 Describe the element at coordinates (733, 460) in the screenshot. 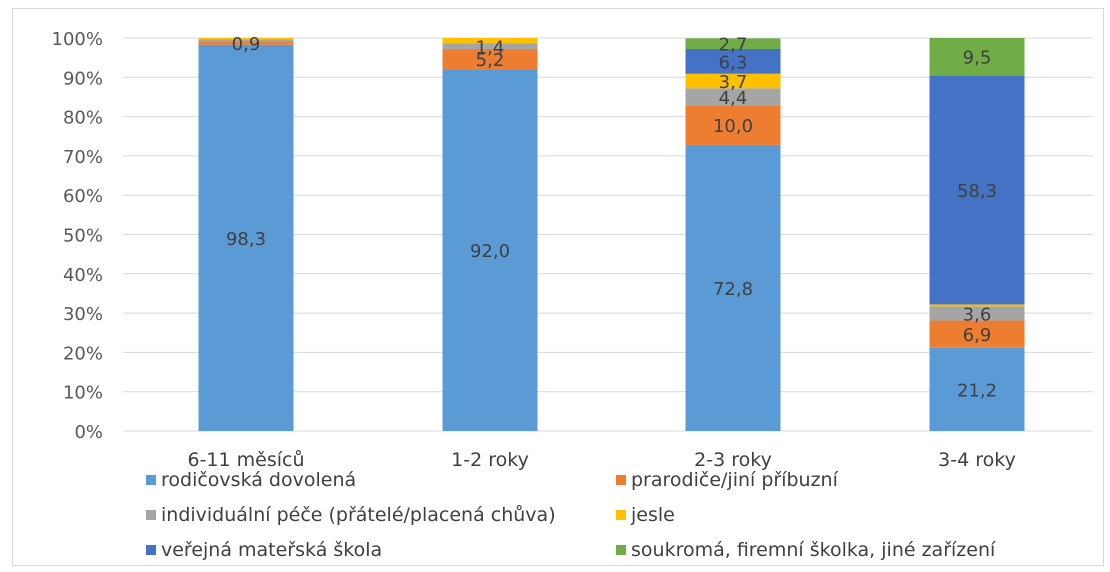

I see `x-tick-label: 2-3 roky` at that location.